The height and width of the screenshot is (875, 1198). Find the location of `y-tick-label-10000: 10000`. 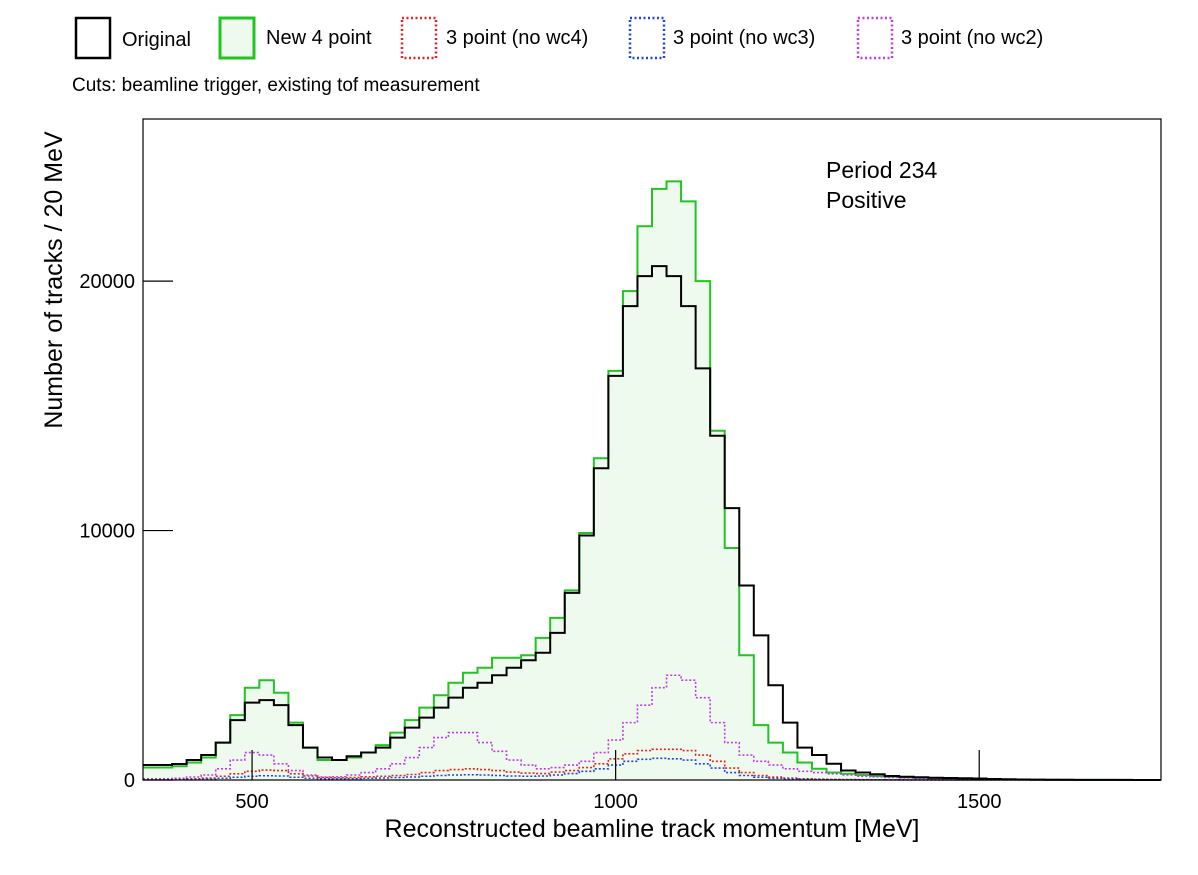

y-tick-label-10000: 10000 is located at coordinates (107, 532).